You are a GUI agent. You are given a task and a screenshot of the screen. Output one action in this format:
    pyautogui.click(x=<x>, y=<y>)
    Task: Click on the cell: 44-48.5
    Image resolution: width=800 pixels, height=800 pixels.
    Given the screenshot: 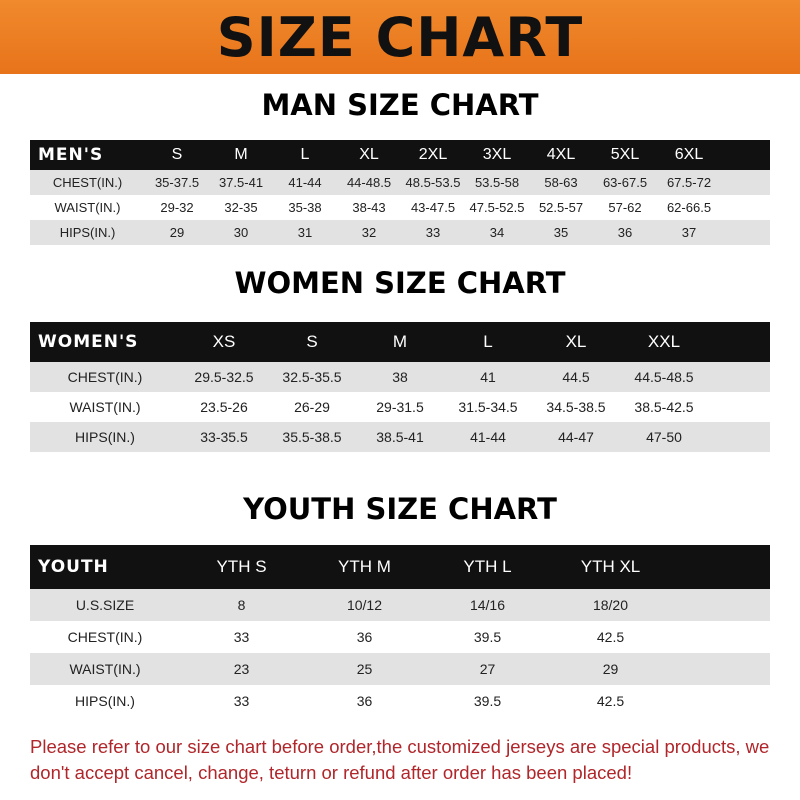 What is the action you would take?
    pyautogui.click(x=369, y=182)
    